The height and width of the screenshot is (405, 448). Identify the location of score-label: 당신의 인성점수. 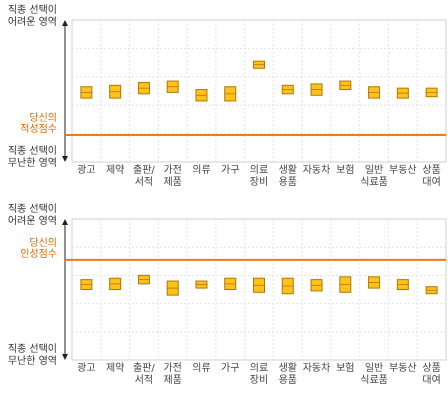
(38, 248).